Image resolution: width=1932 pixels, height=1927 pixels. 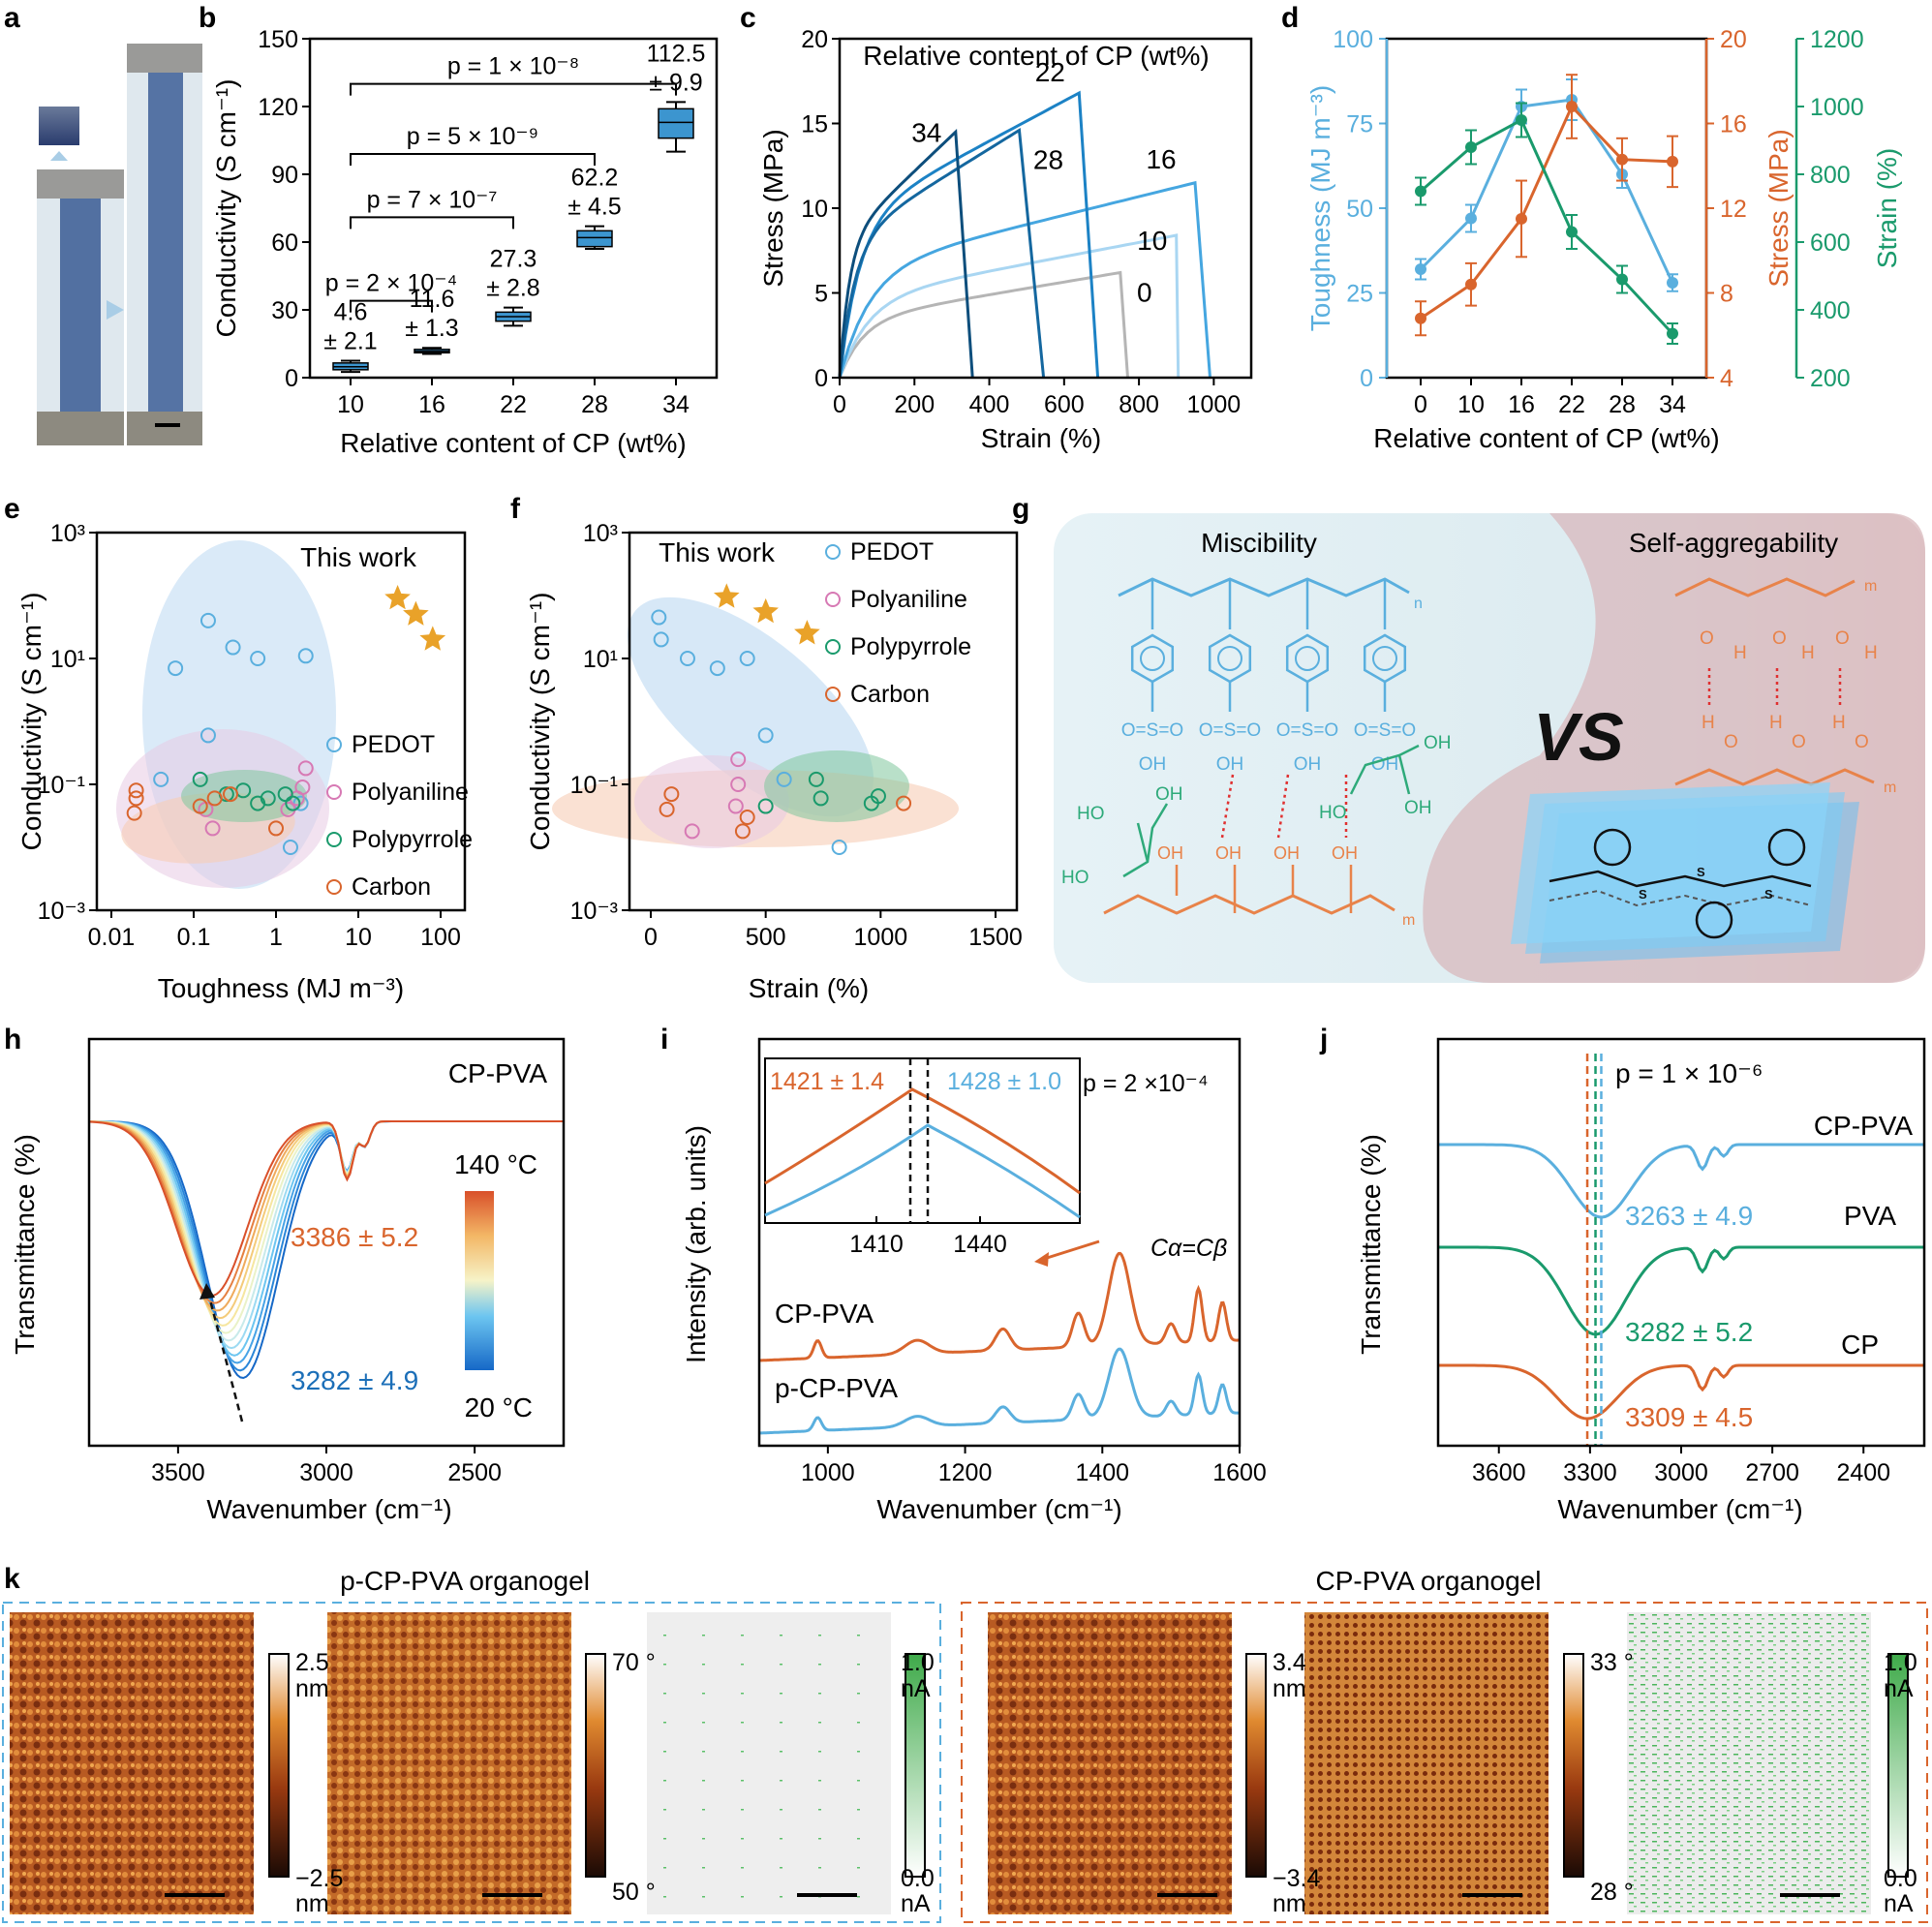 What do you see at coordinates (358, 938) in the screenshot?
I see `e-x-tick-label: 10` at bounding box center [358, 938].